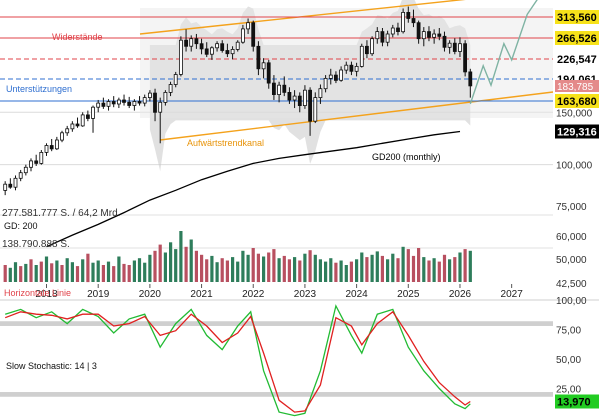  Describe the element at coordinates (575, 87) in the screenshot. I see `badge-183: 183,785` at that location.